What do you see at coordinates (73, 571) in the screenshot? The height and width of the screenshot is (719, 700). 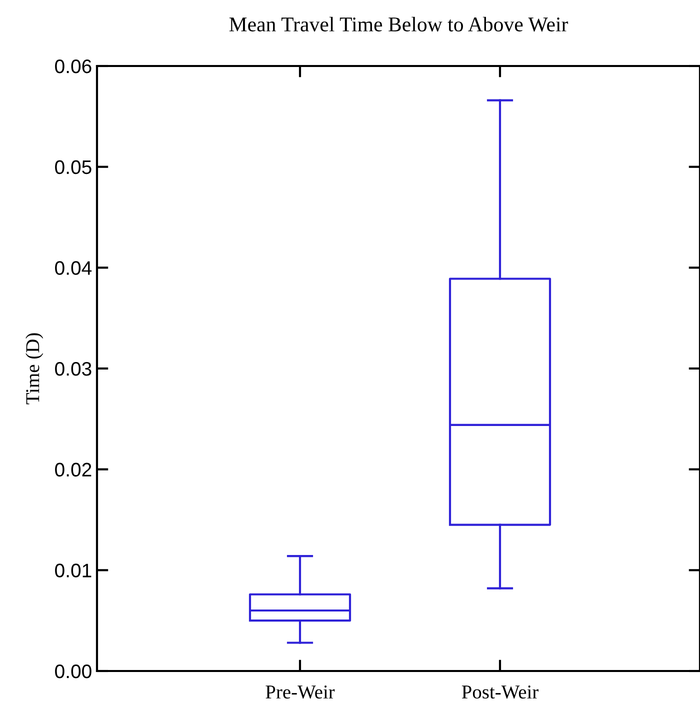 I see `y-tick-label: 0.01` at bounding box center [73, 571].